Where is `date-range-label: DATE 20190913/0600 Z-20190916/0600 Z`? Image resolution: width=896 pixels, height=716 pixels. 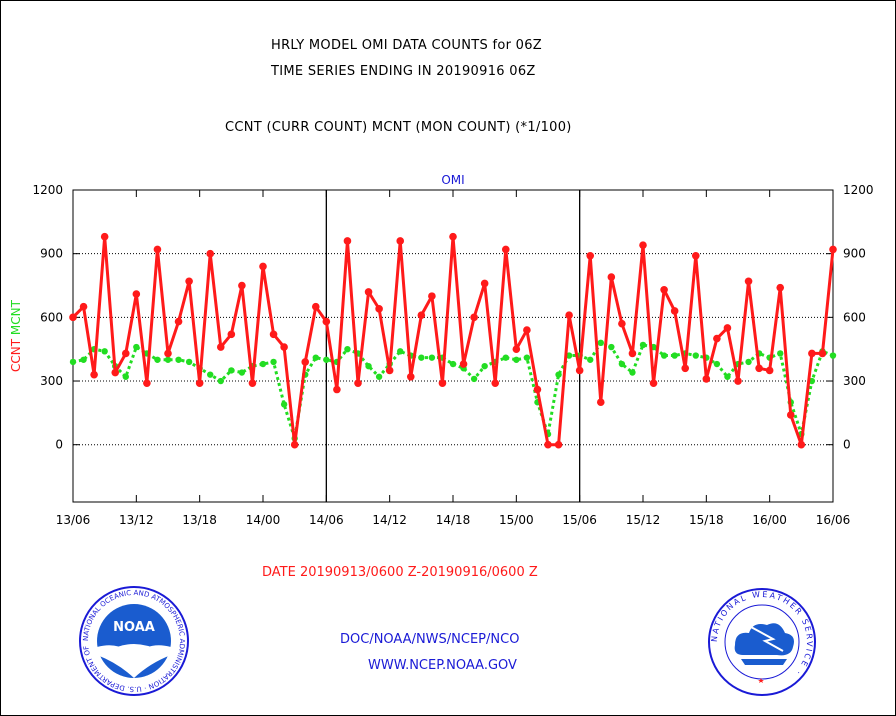 date-range-label: DATE 20190913/0600 Z-20190916/0600 Z is located at coordinates (400, 572).